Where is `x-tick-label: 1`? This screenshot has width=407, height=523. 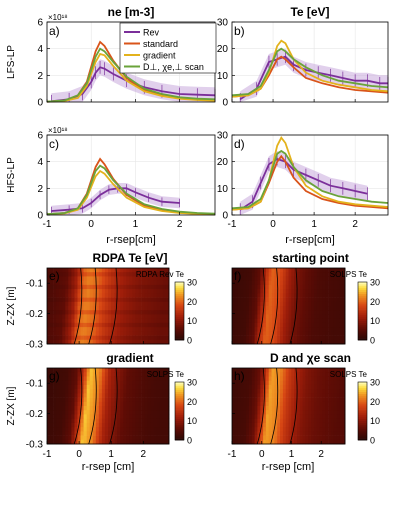 x-tick-label: 1 is located at coordinates (111, 454).